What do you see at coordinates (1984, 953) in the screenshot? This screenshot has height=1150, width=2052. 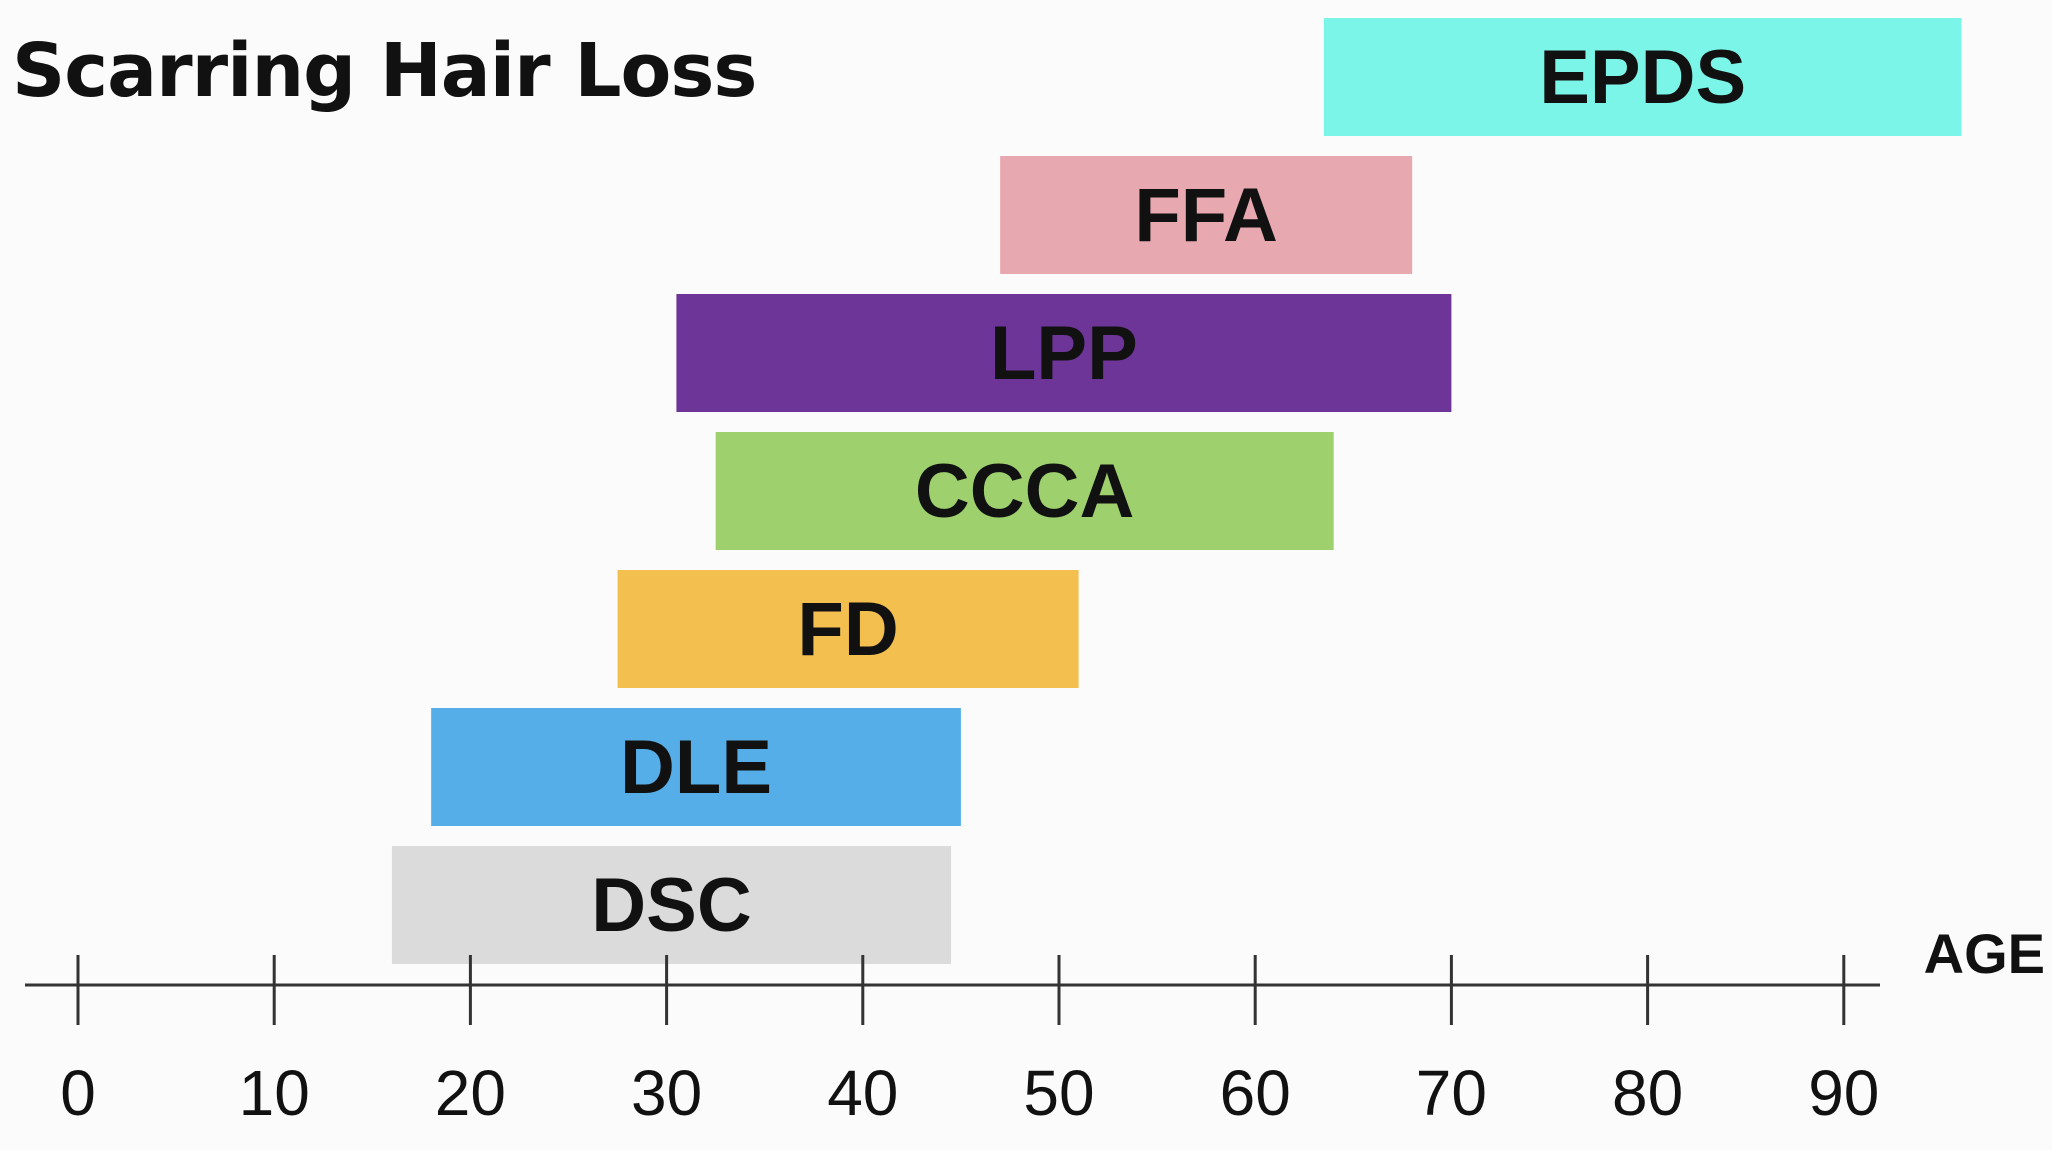 I see `x-axis-label: AGE` at bounding box center [1984, 953].